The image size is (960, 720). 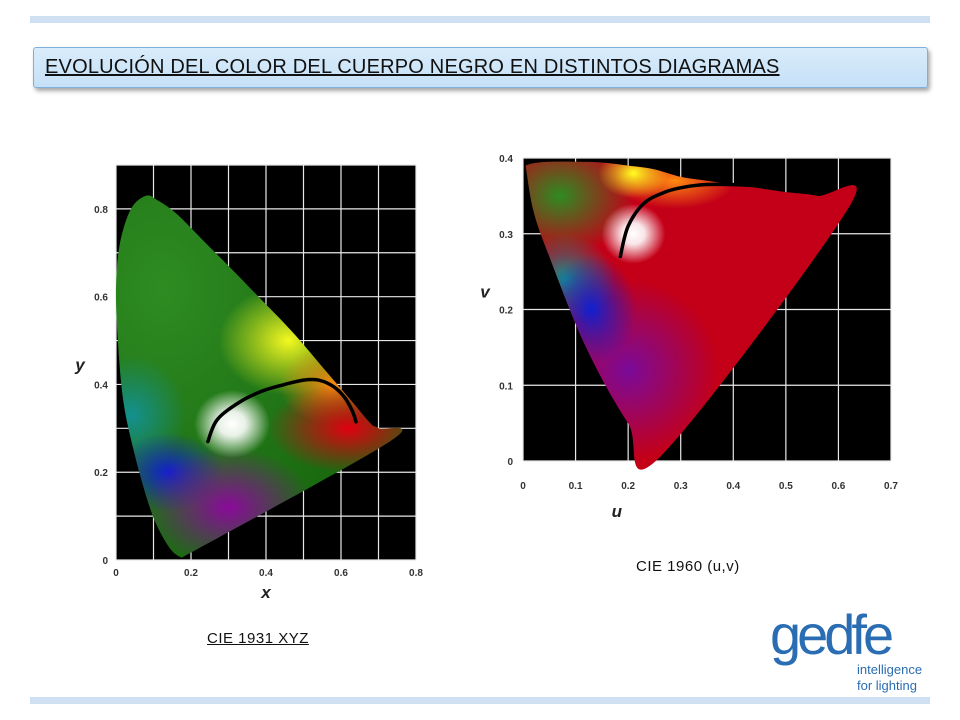 I want to click on gedfe-wordmark: gedfe, so click(x=833, y=634).